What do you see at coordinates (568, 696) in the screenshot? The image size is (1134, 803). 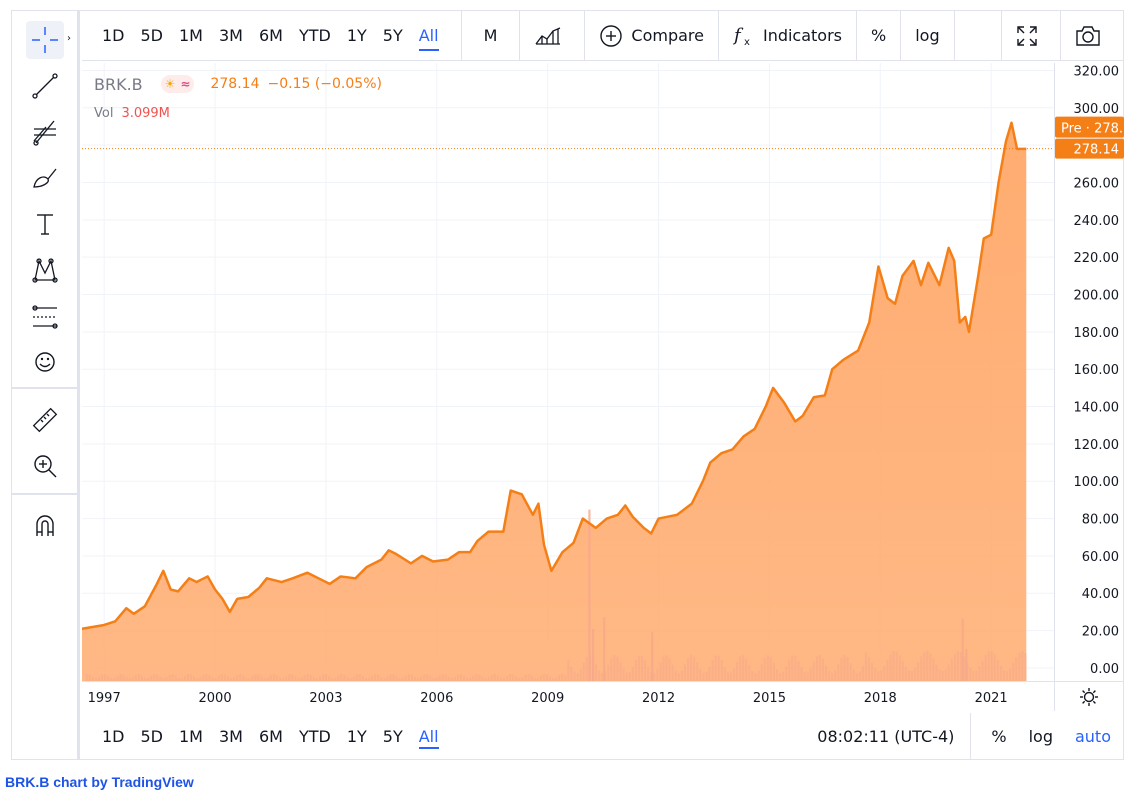 I see `time-axis: 1997 2000 2003 2006 2009 2012 2015 2018 2021` at bounding box center [568, 696].